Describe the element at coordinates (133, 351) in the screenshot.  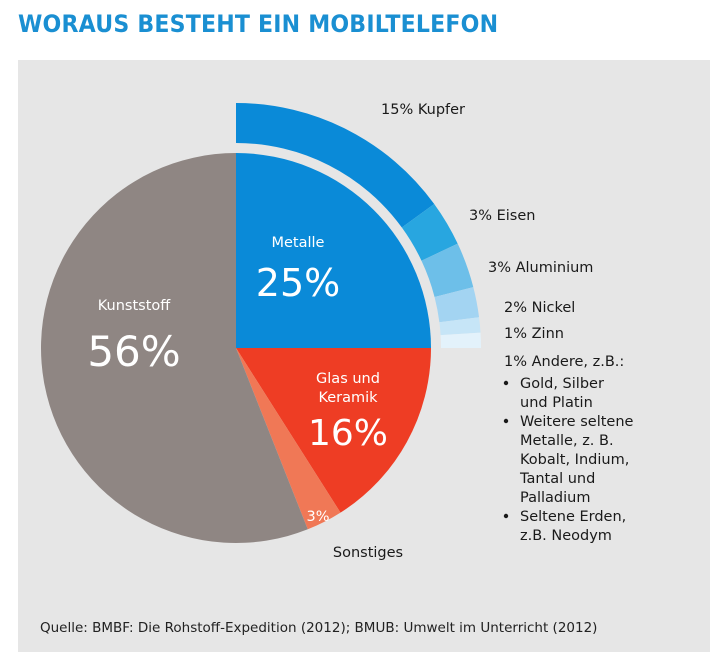
I see `value-kunststoff: 56%` at that location.